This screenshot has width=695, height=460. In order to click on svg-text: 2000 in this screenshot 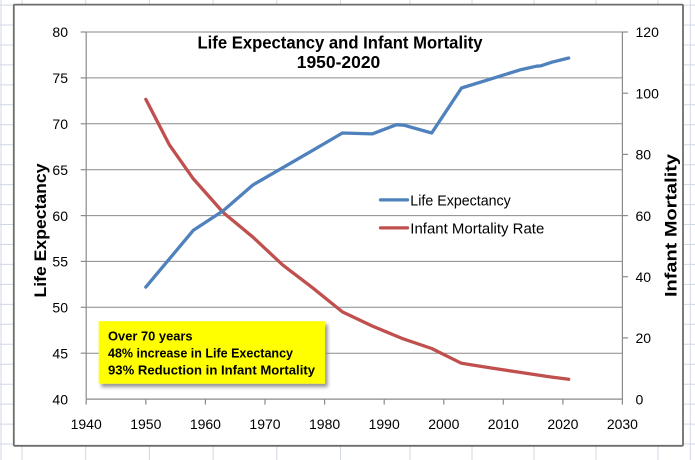, I will do `click(443, 424)`.